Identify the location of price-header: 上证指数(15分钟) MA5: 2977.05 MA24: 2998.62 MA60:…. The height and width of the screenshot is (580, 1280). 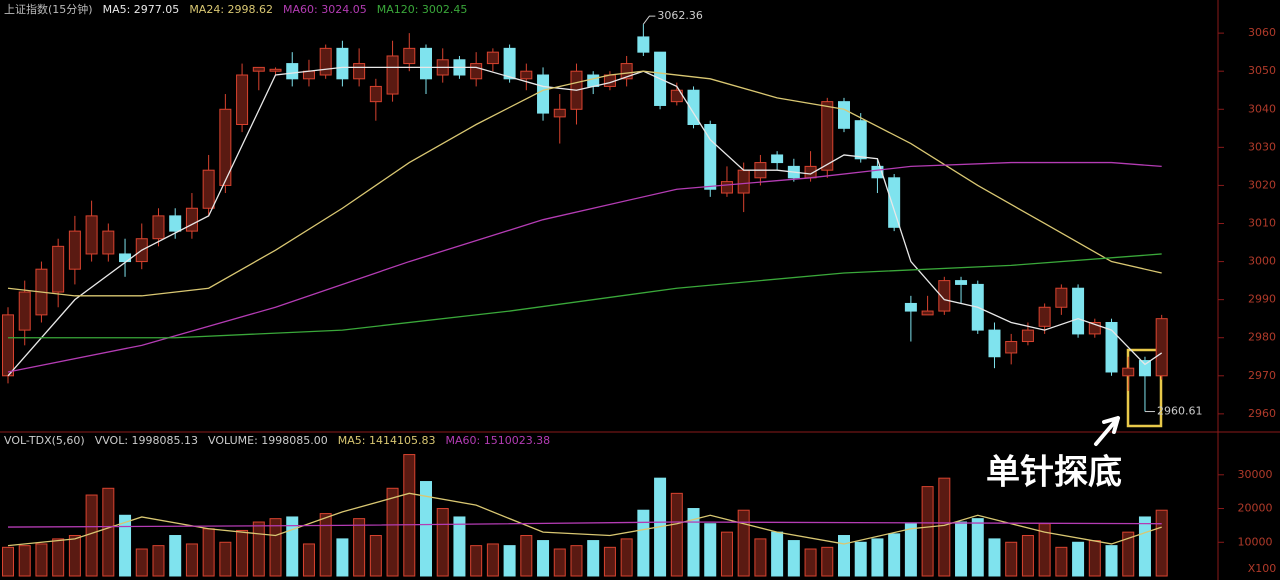
(235, 9).